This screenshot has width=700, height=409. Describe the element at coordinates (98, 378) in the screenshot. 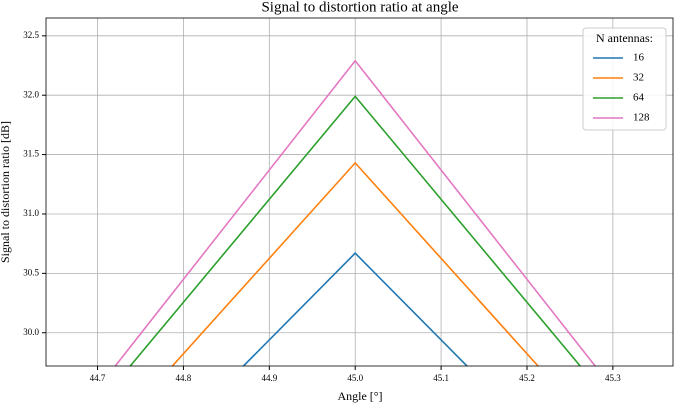

I see `x-tick-label: 44.7` at that location.